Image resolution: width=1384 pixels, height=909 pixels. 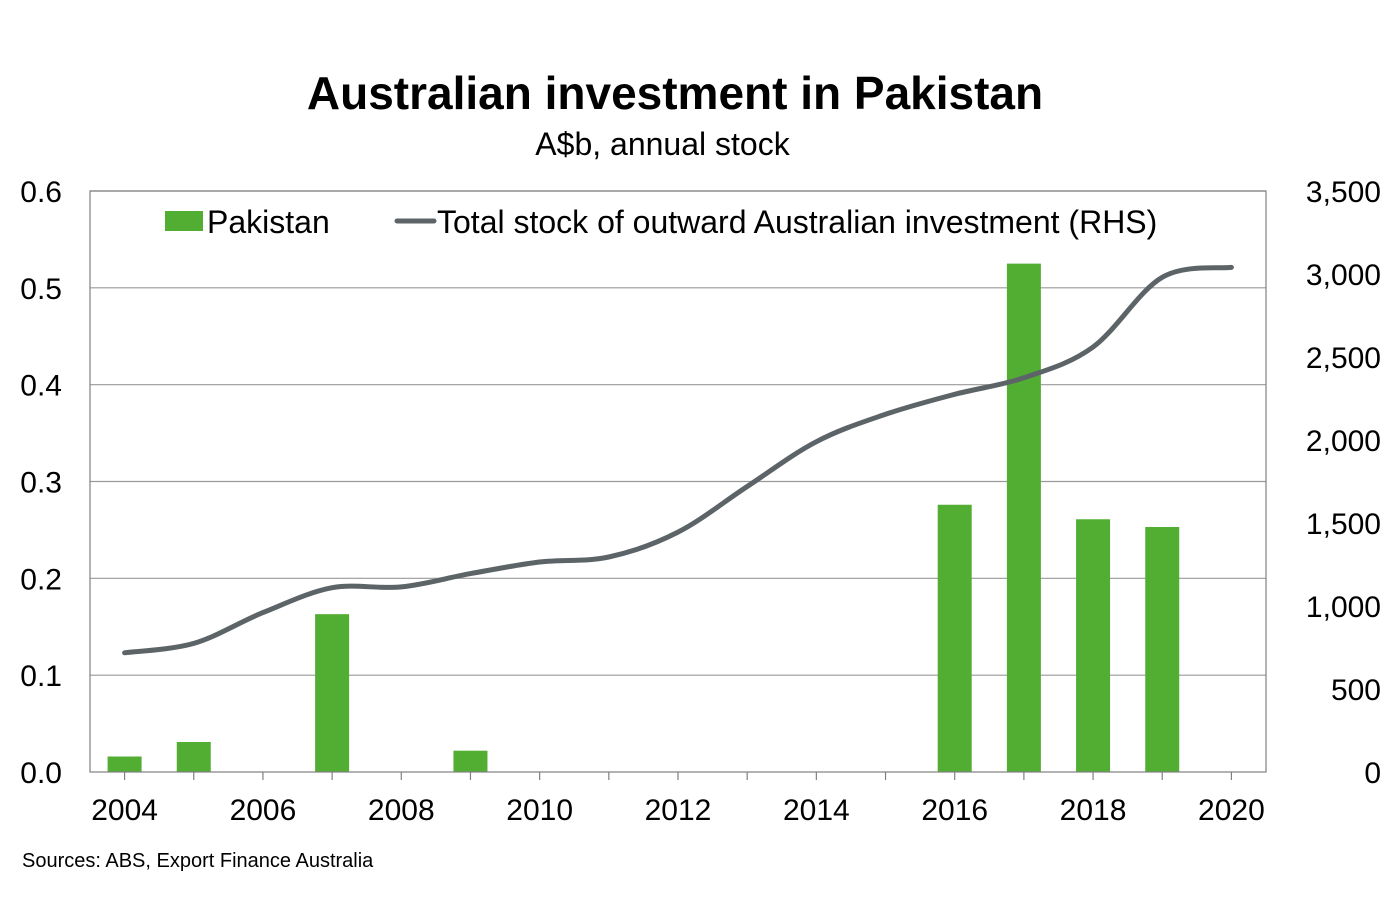 I want to click on bar-pakistan-2018, so click(x=1093, y=645).